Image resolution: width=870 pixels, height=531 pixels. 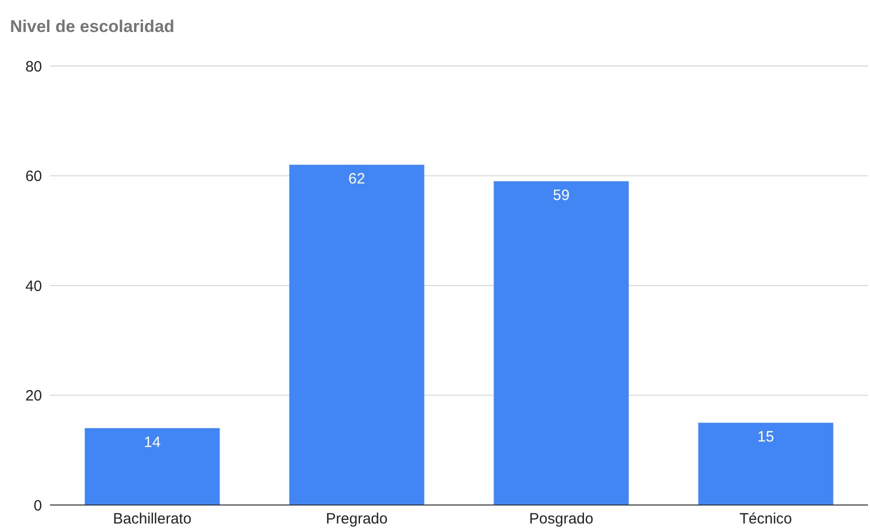 What do you see at coordinates (152, 442) in the screenshot?
I see `data-label: 14` at bounding box center [152, 442].